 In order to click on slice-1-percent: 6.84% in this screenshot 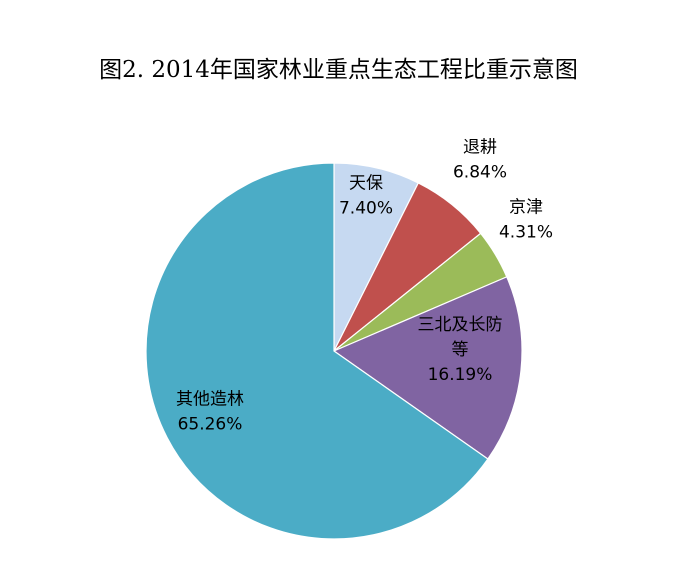, I will do `click(480, 173)`.